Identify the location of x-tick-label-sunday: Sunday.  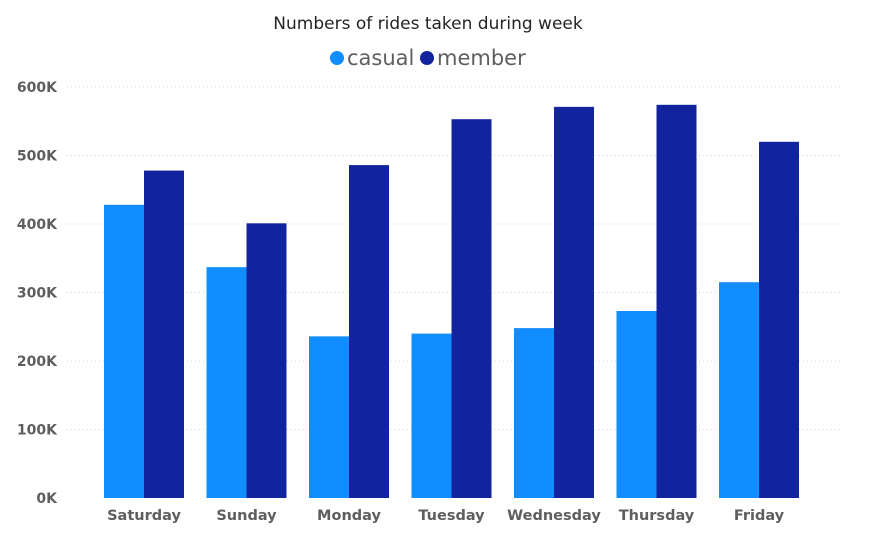
(246, 516).